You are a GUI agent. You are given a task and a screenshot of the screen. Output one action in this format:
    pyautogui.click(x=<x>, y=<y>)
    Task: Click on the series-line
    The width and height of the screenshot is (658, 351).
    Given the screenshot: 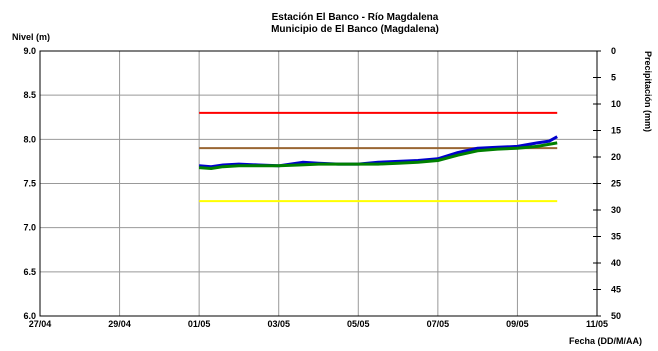 What is the action you would take?
    pyautogui.click(x=378, y=155)
    